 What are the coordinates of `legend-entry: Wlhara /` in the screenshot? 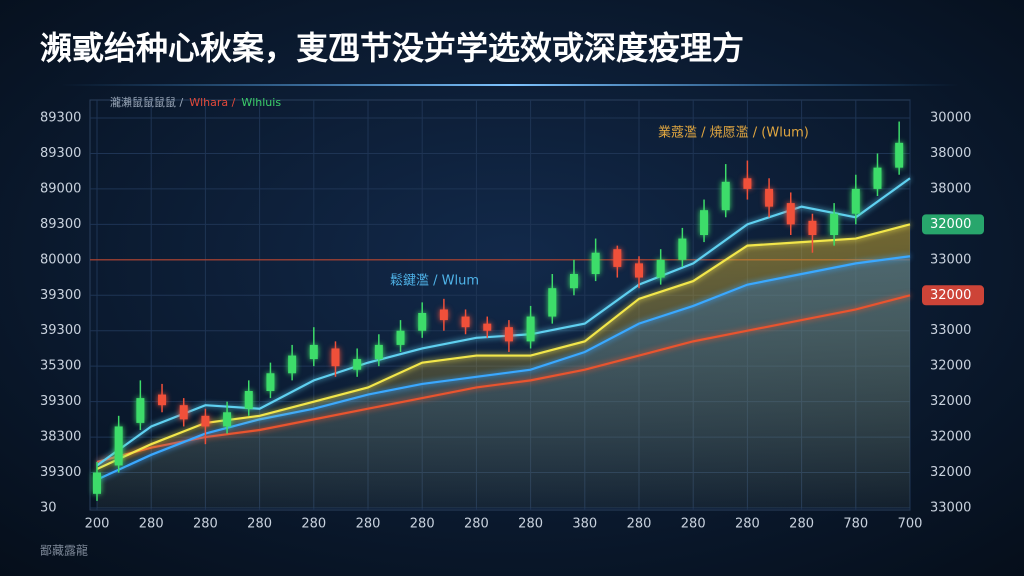 It's located at (212, 102).